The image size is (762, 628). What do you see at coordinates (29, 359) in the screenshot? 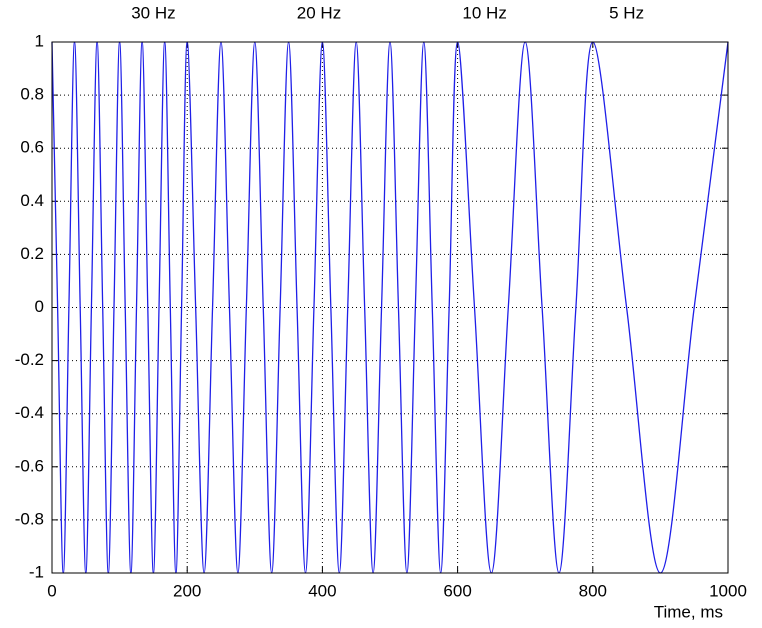
I see `y-tick-label: -0.2` at bounding box center [29, 359].